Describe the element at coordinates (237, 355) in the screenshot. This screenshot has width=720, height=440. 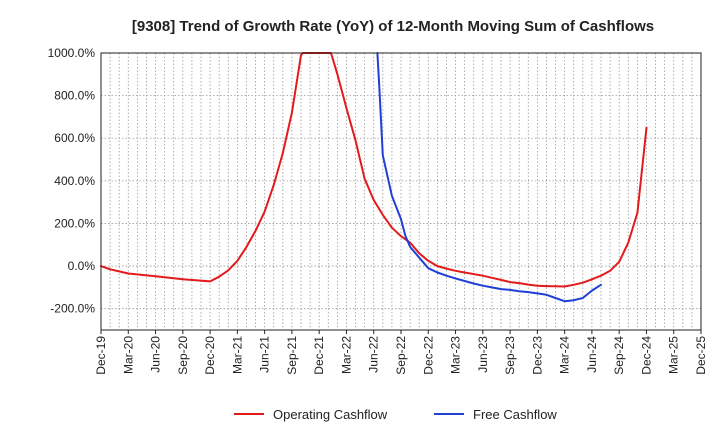
I see `x-tick-label: Mar-21` at that location.